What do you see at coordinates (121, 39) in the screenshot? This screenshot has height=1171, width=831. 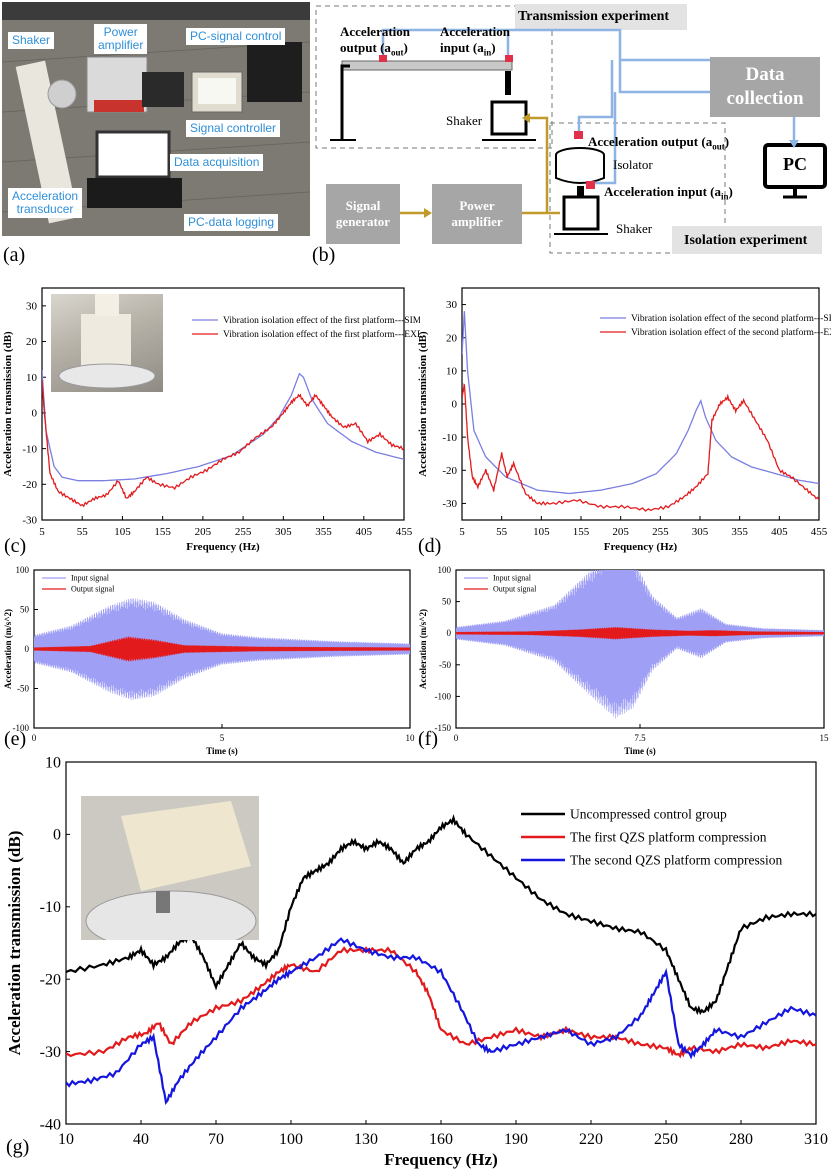 I see `label-power-amplifier: Power amplifier` at bounding box center [121, 39].